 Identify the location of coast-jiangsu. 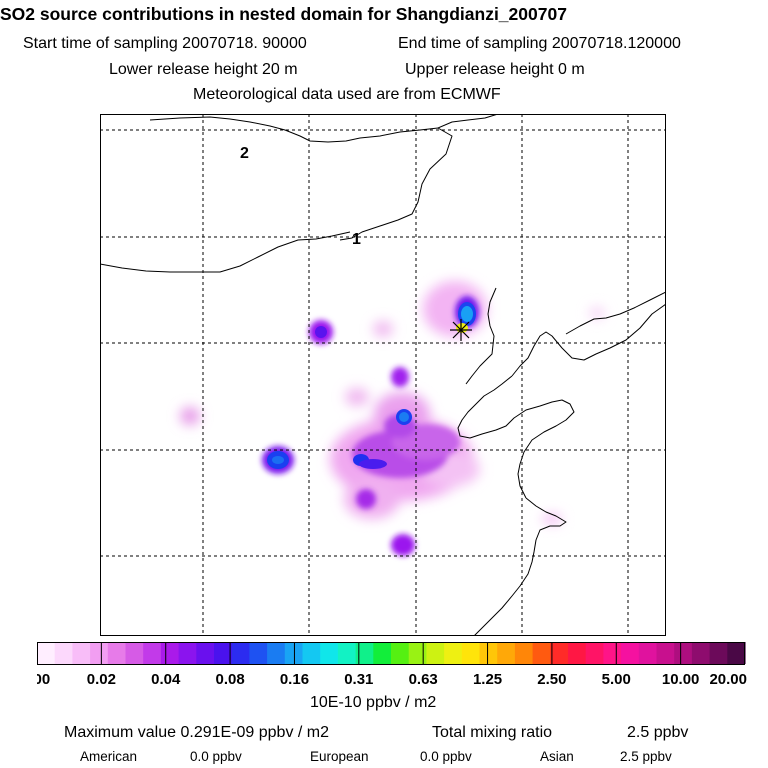
(520, 566).